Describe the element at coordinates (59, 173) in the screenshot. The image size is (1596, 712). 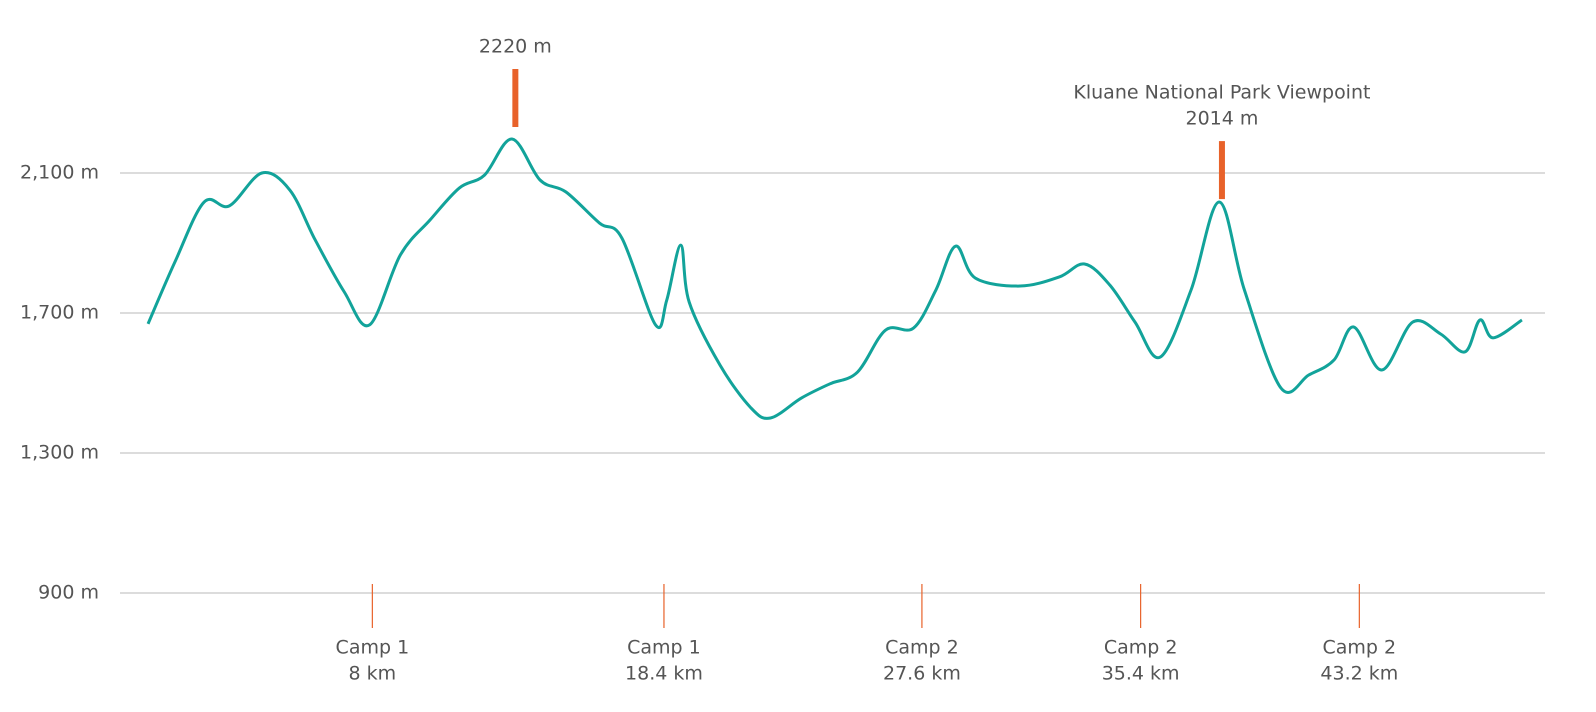
I see `y-tick-label: 2,100 m` at that location.